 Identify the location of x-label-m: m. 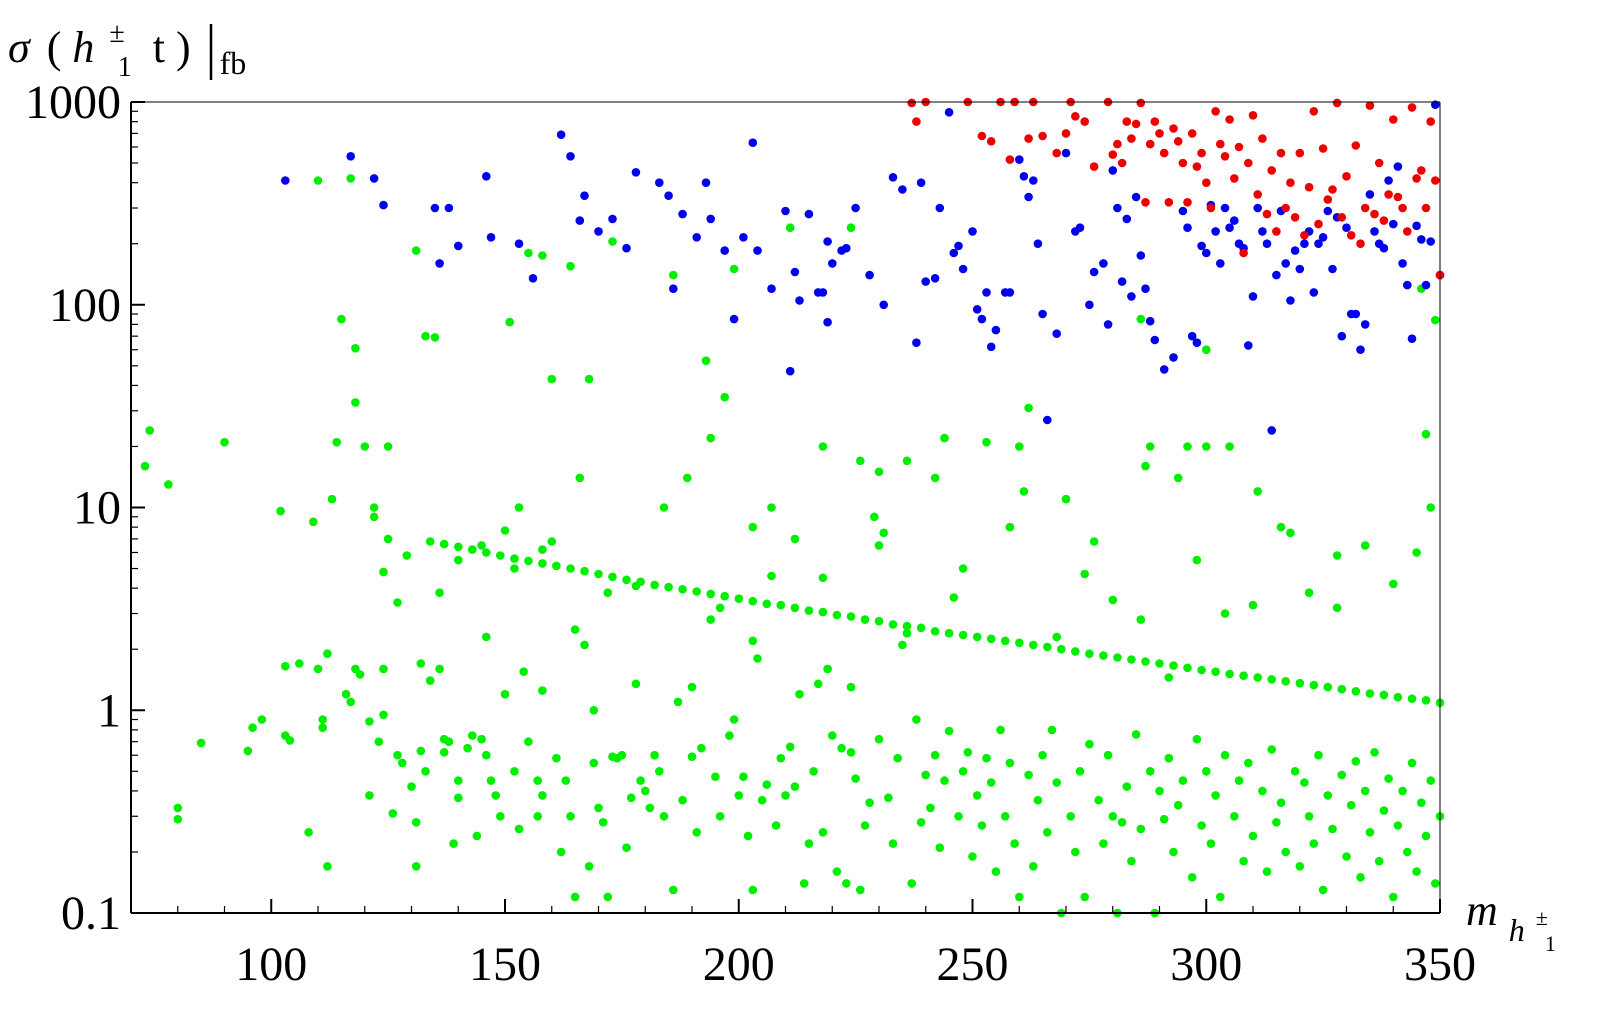
(1482, 910).